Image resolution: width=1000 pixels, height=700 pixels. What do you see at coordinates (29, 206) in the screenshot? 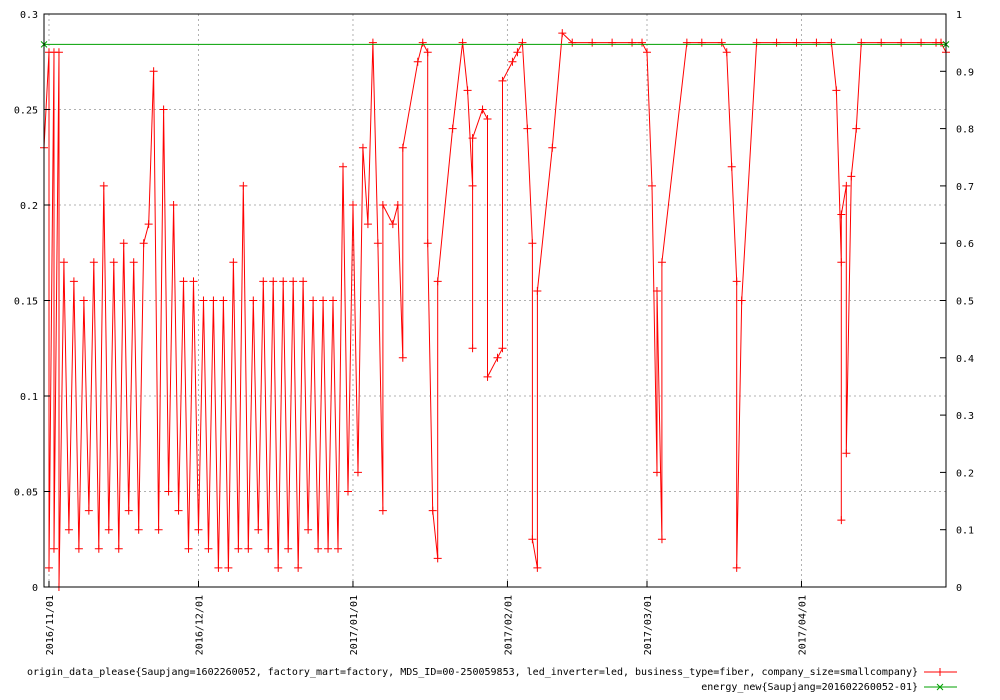
I see `y-left-tick-label: 0.2` at bounding box center [29, 206].